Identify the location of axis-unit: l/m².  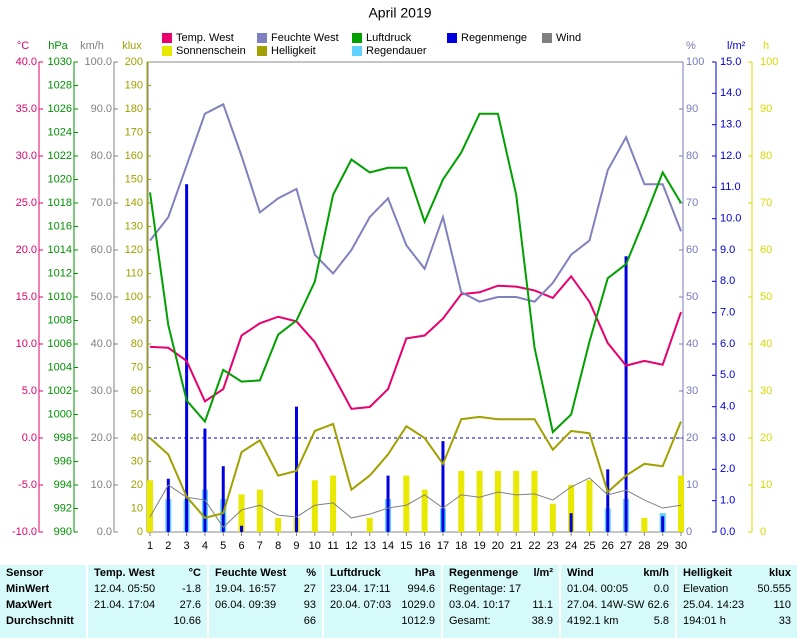
(736, 46).